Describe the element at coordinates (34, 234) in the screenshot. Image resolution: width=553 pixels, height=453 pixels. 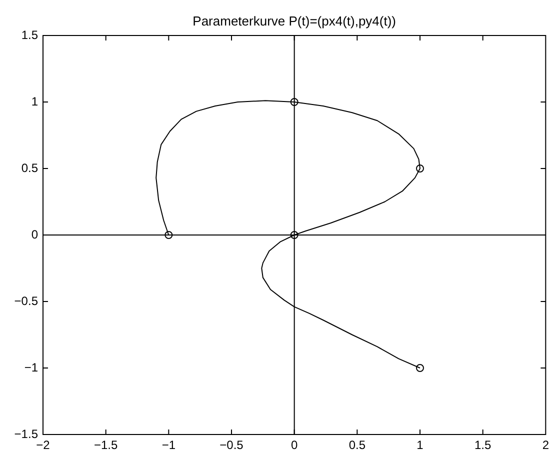
I see `y-tick-label: 0` at that location.